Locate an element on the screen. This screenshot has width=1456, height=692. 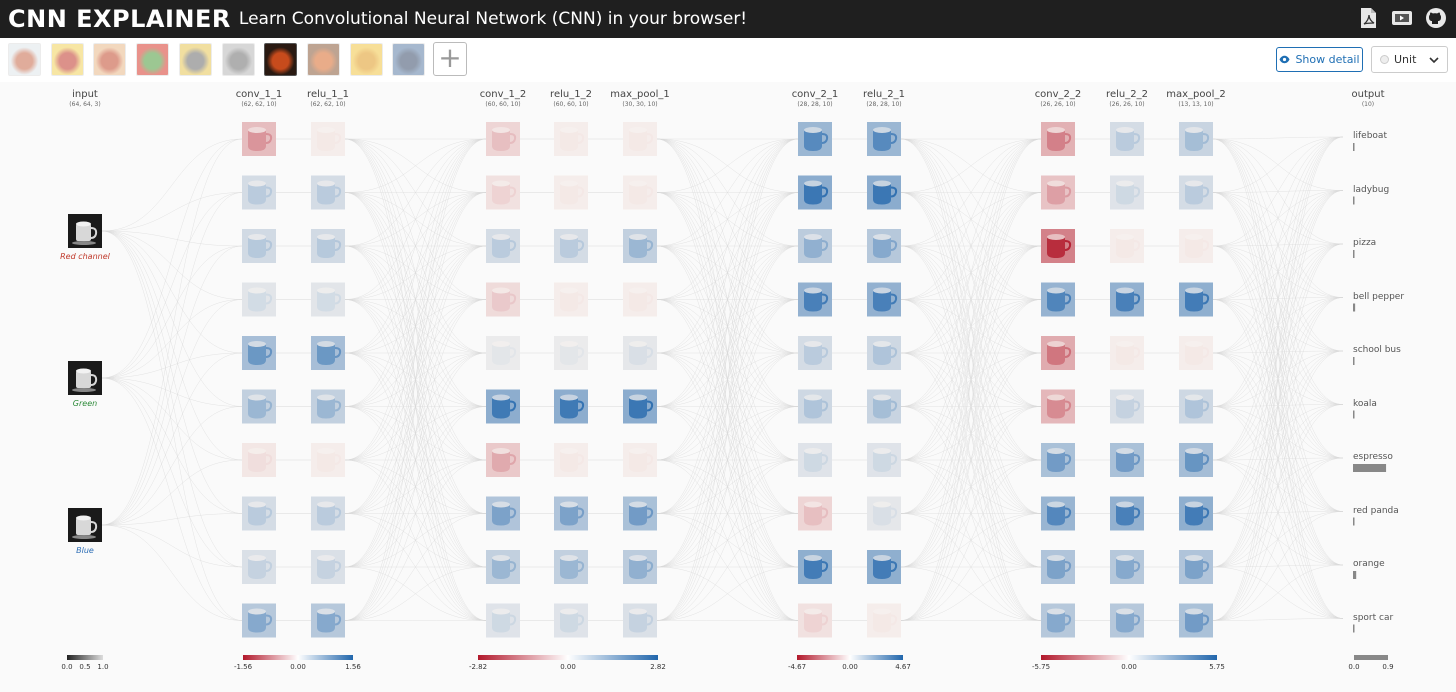
thumbnail-red-panda is located at coordinates (323, 59).